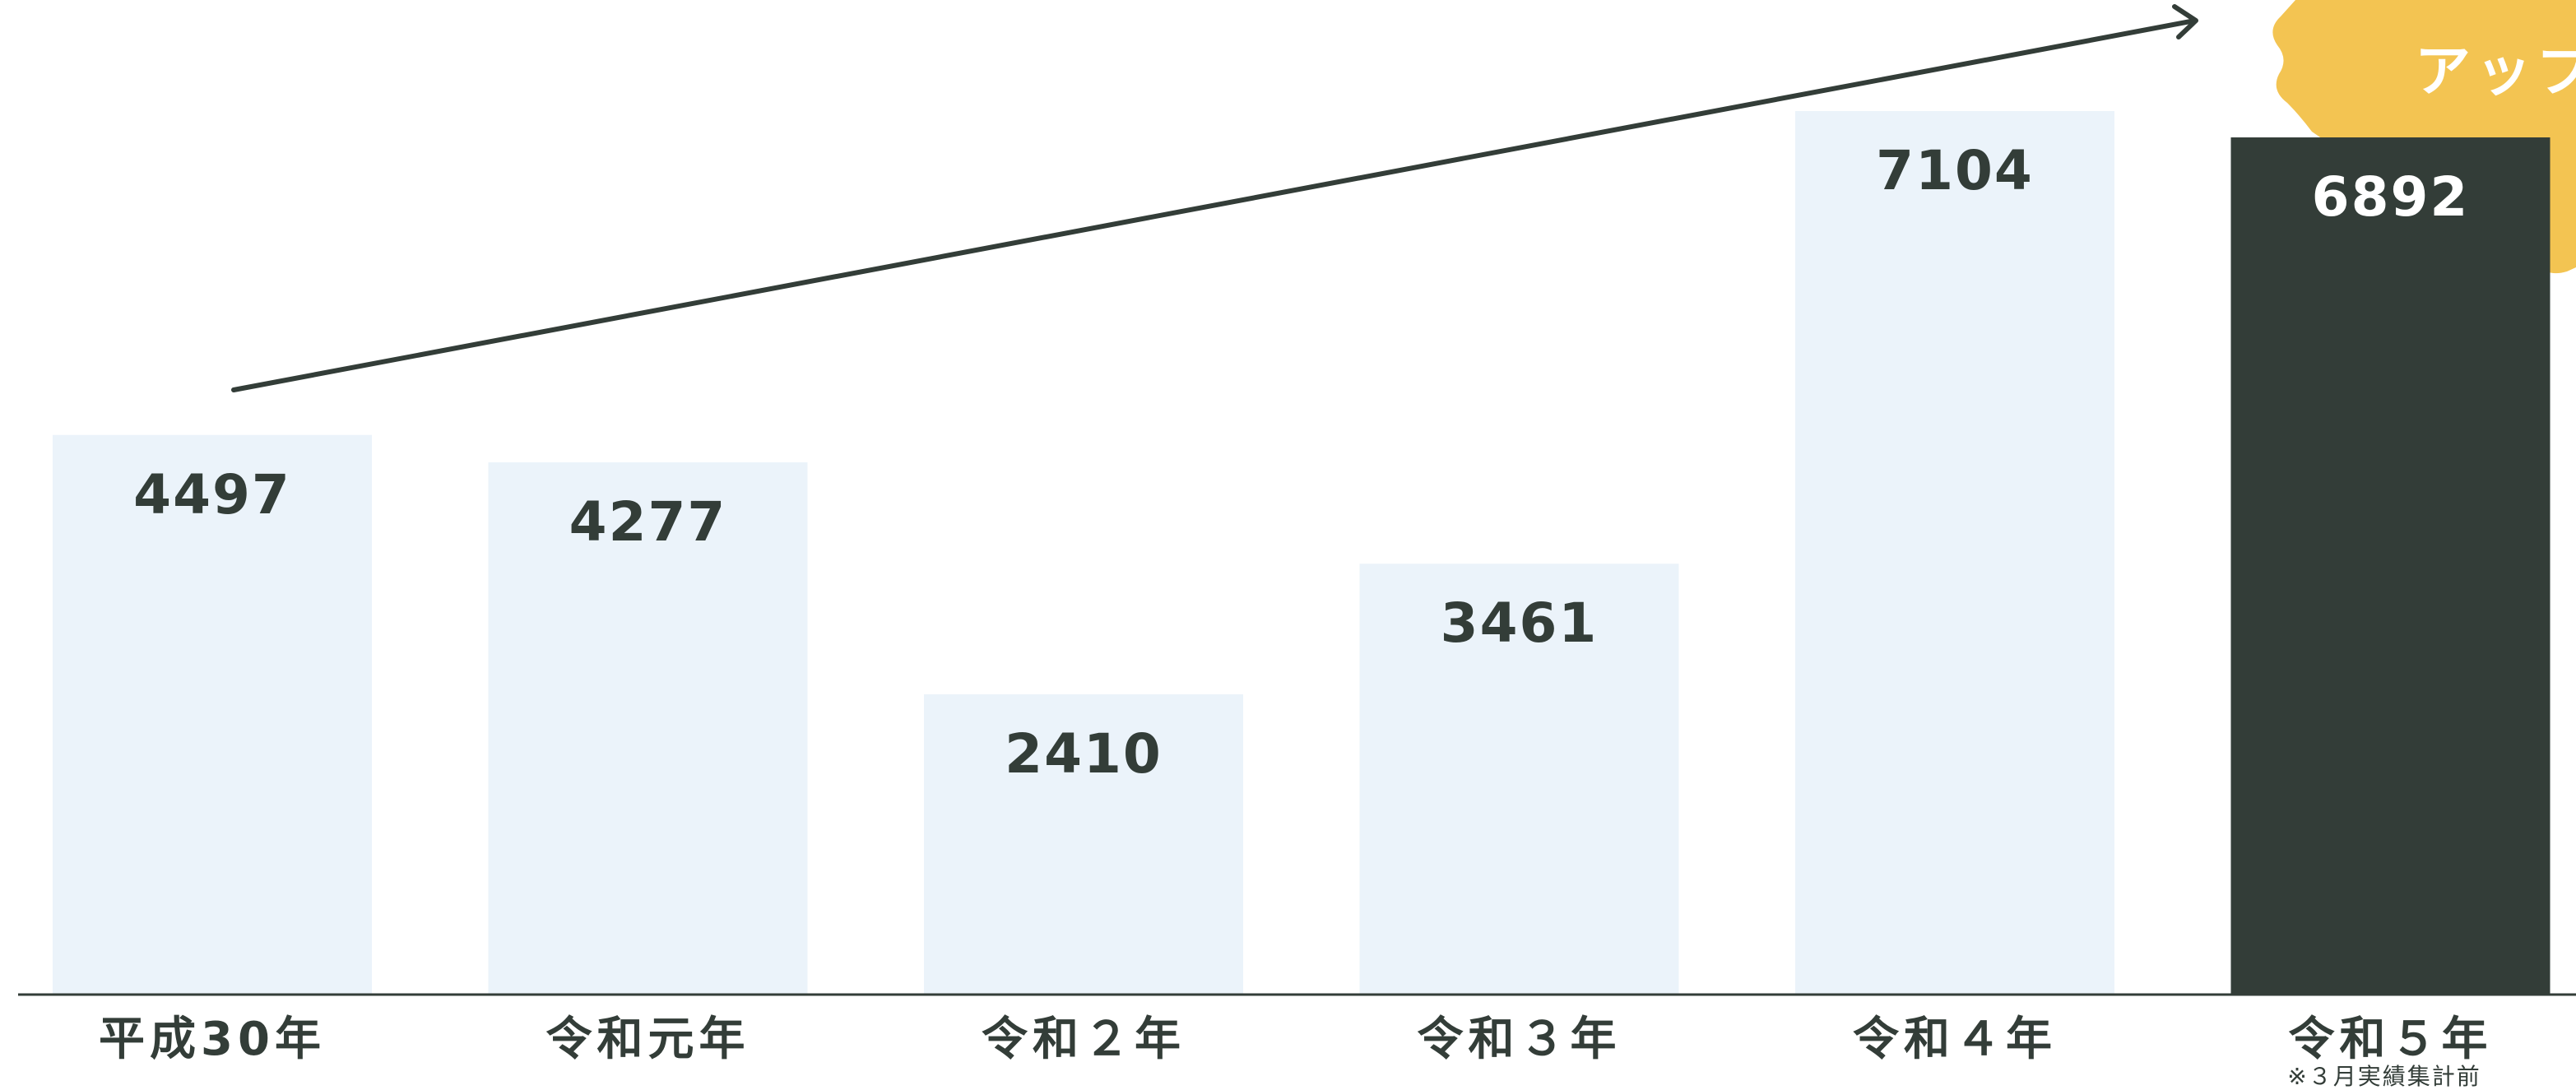 This screenshot has height=1090, width=2576. Describe the element at coordinates (1084, 1039) in the screenshot. I see `category-label-2: 令和２年` at that location.